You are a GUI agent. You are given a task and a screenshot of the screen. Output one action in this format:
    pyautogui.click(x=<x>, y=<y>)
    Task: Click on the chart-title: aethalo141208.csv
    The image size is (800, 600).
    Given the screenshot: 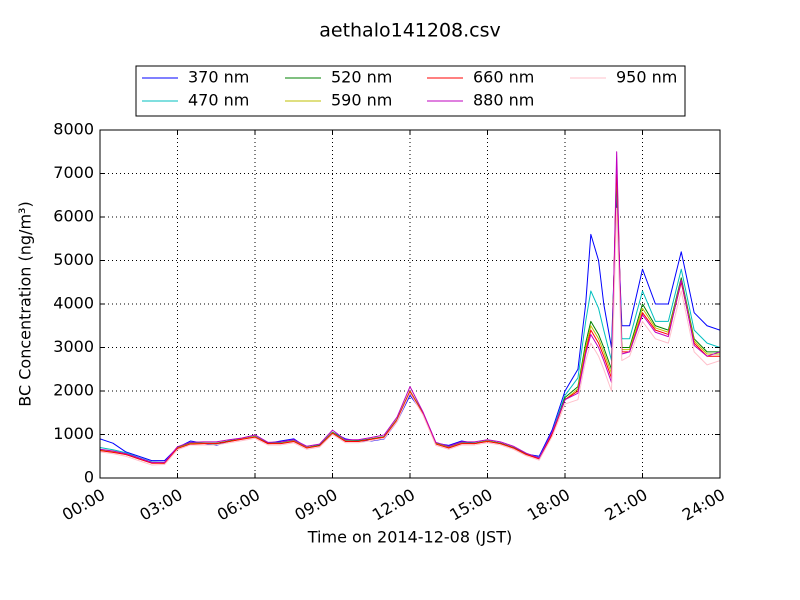 What is the action you would take?
    pyautogui.click(x=410, y=31)
    